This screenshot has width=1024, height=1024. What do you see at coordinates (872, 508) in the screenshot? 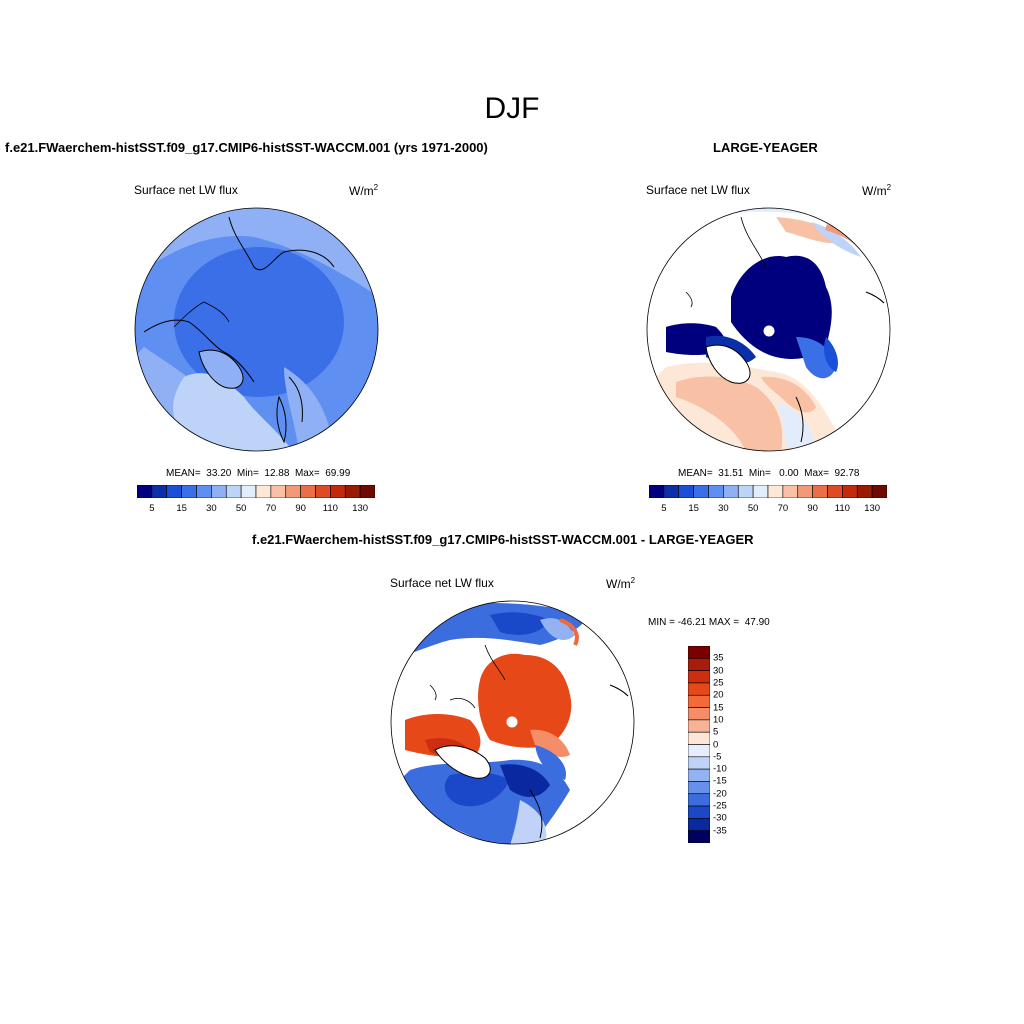
I see `right-colorbar-tick-label: 130` at bounding box center [872, 508].